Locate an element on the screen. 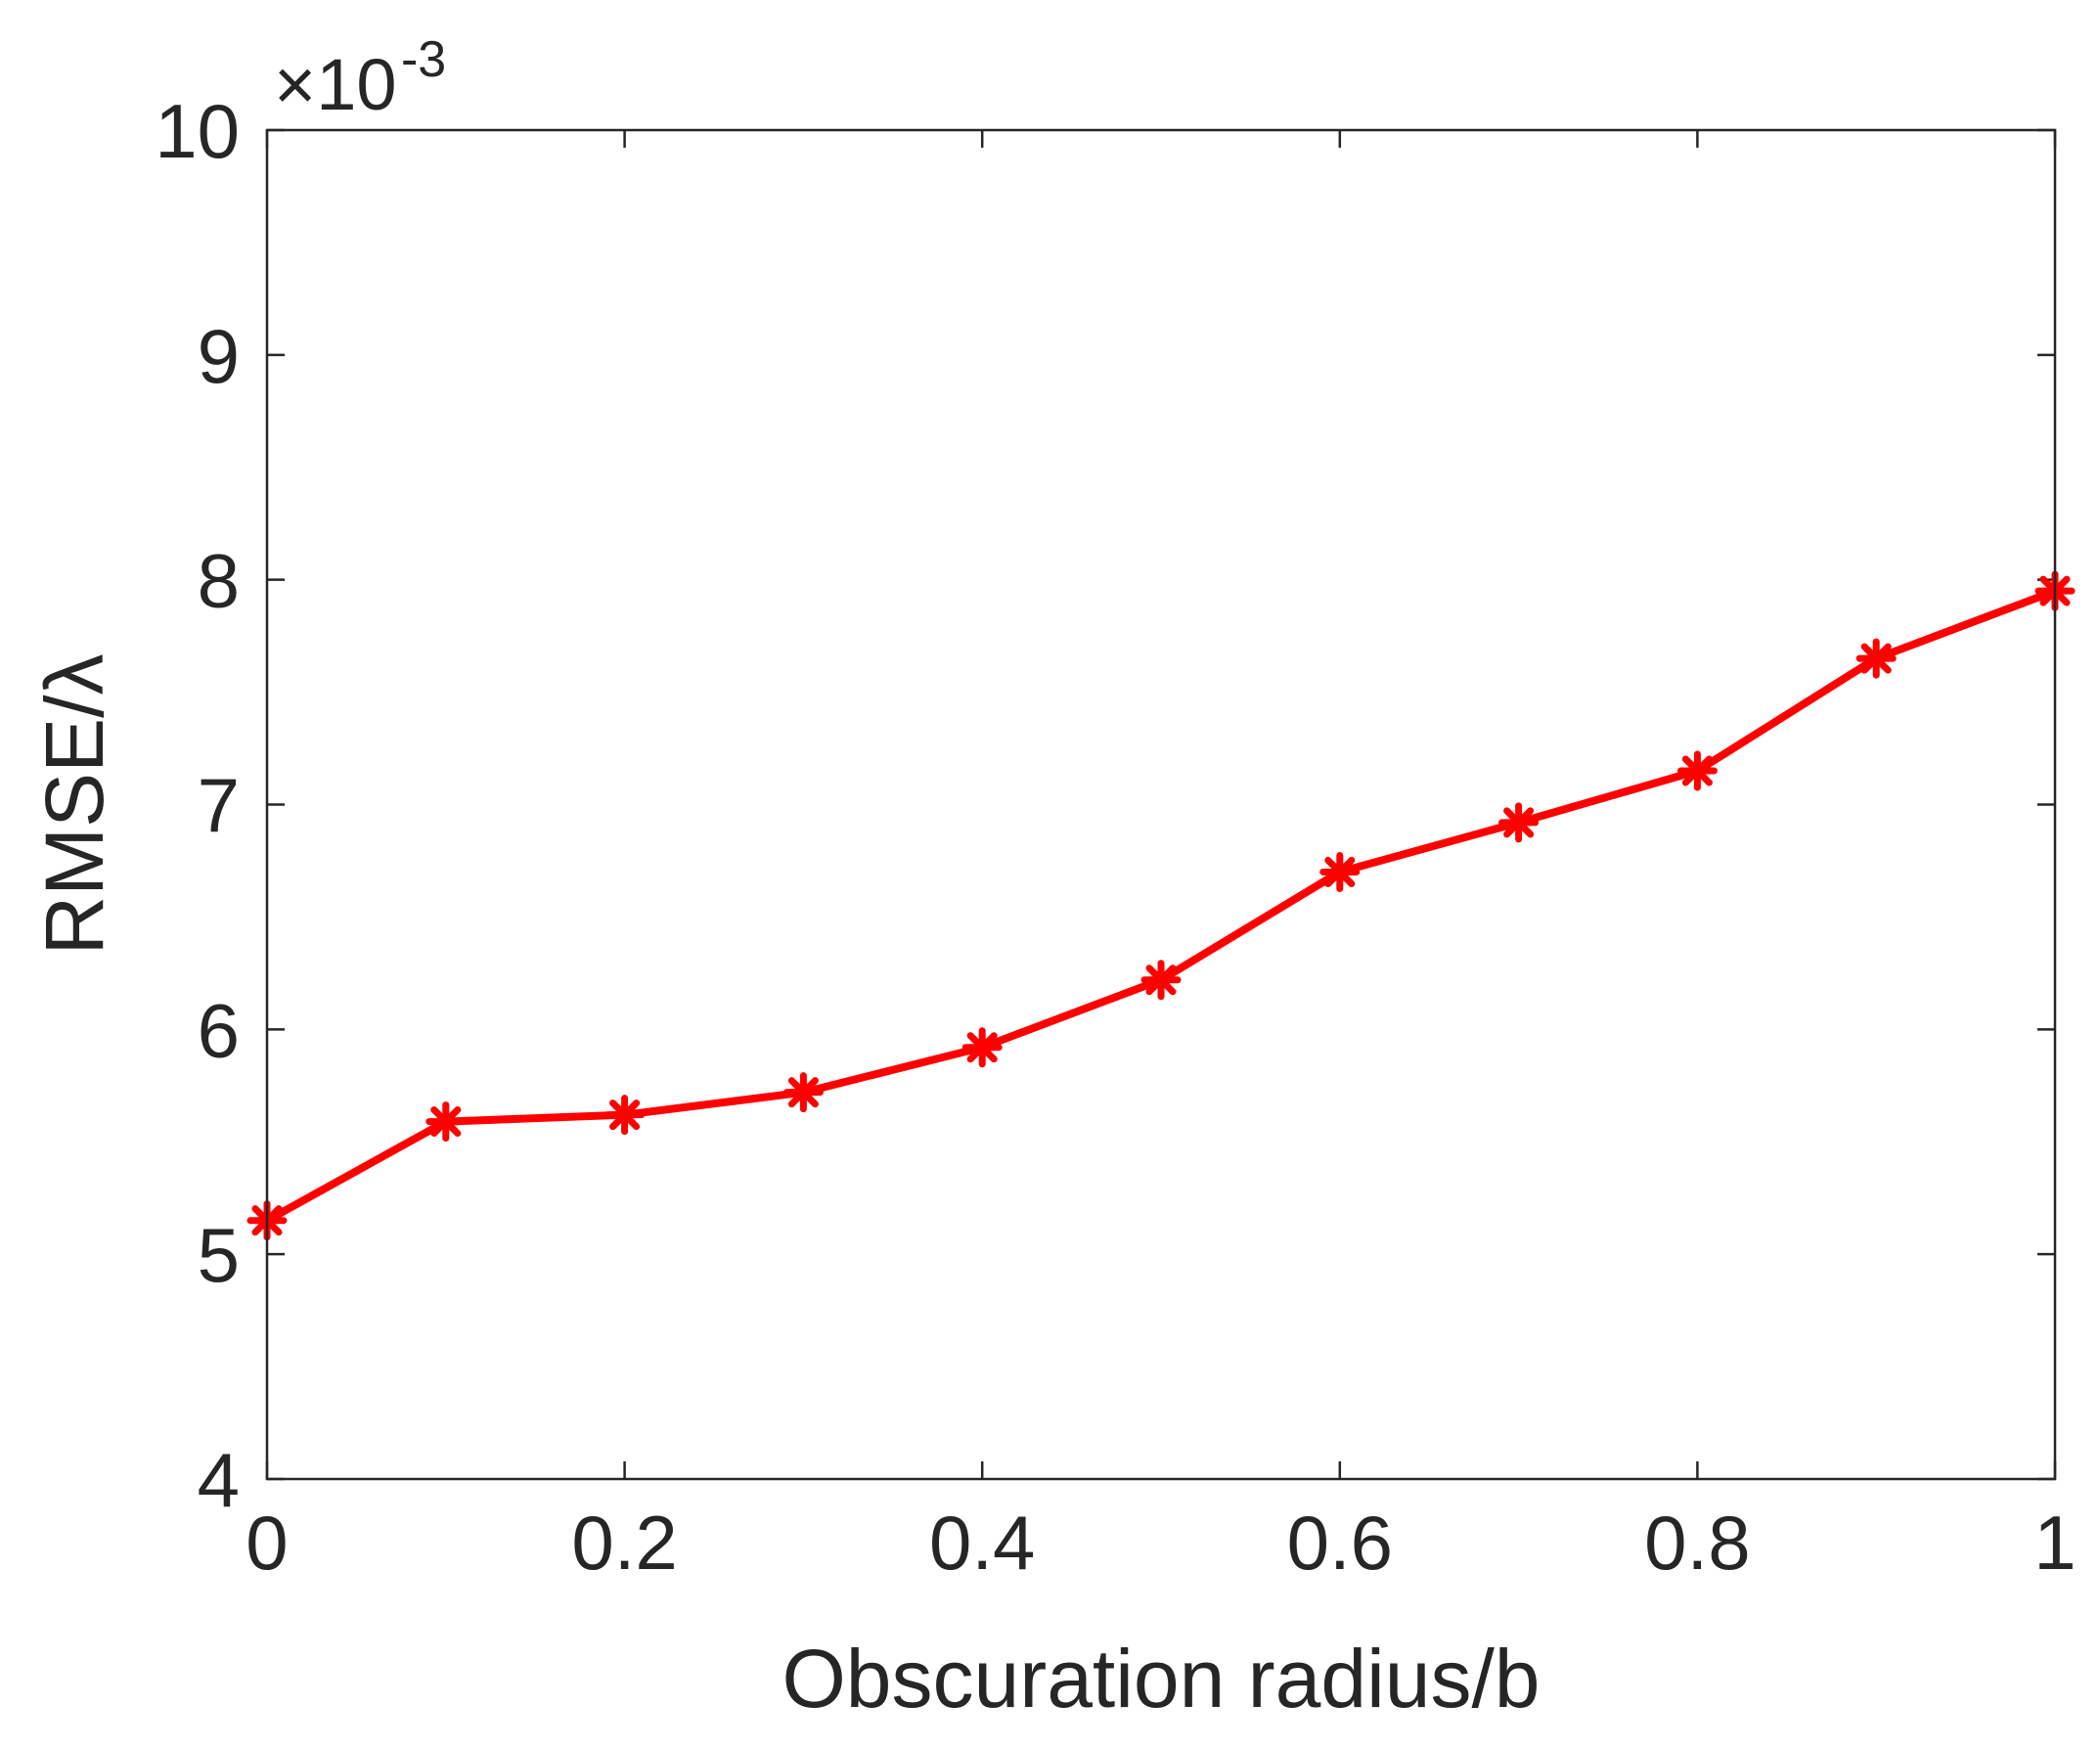 Image resolution: width=2100 pixels, height=1749 pixels. x-tick-label: 0.8 is located at coordinates (1697, 1543).